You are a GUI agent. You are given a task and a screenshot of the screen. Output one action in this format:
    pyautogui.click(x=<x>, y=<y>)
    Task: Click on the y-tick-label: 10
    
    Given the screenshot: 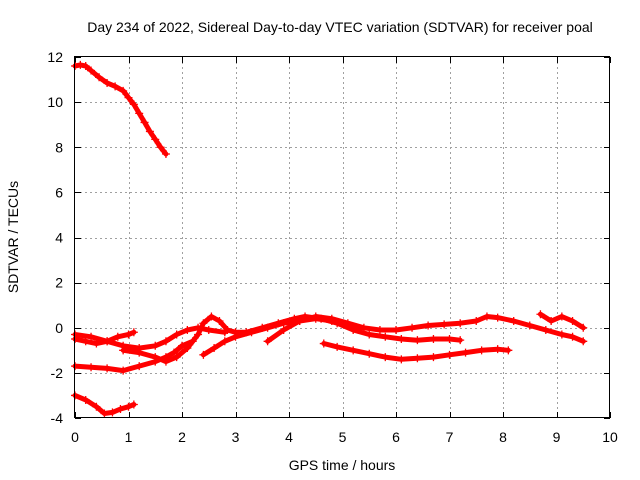 What is the action you would take?
    pyautogui.click(x=55, y=102)
    